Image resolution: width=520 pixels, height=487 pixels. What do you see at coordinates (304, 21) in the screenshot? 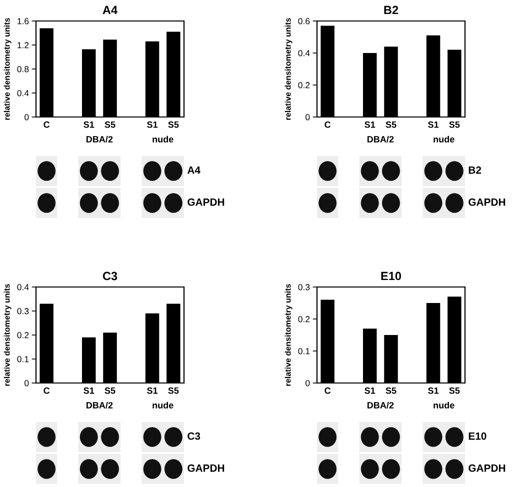
I see `y-tick-label: 0.6` at bounding box center [304, 21].